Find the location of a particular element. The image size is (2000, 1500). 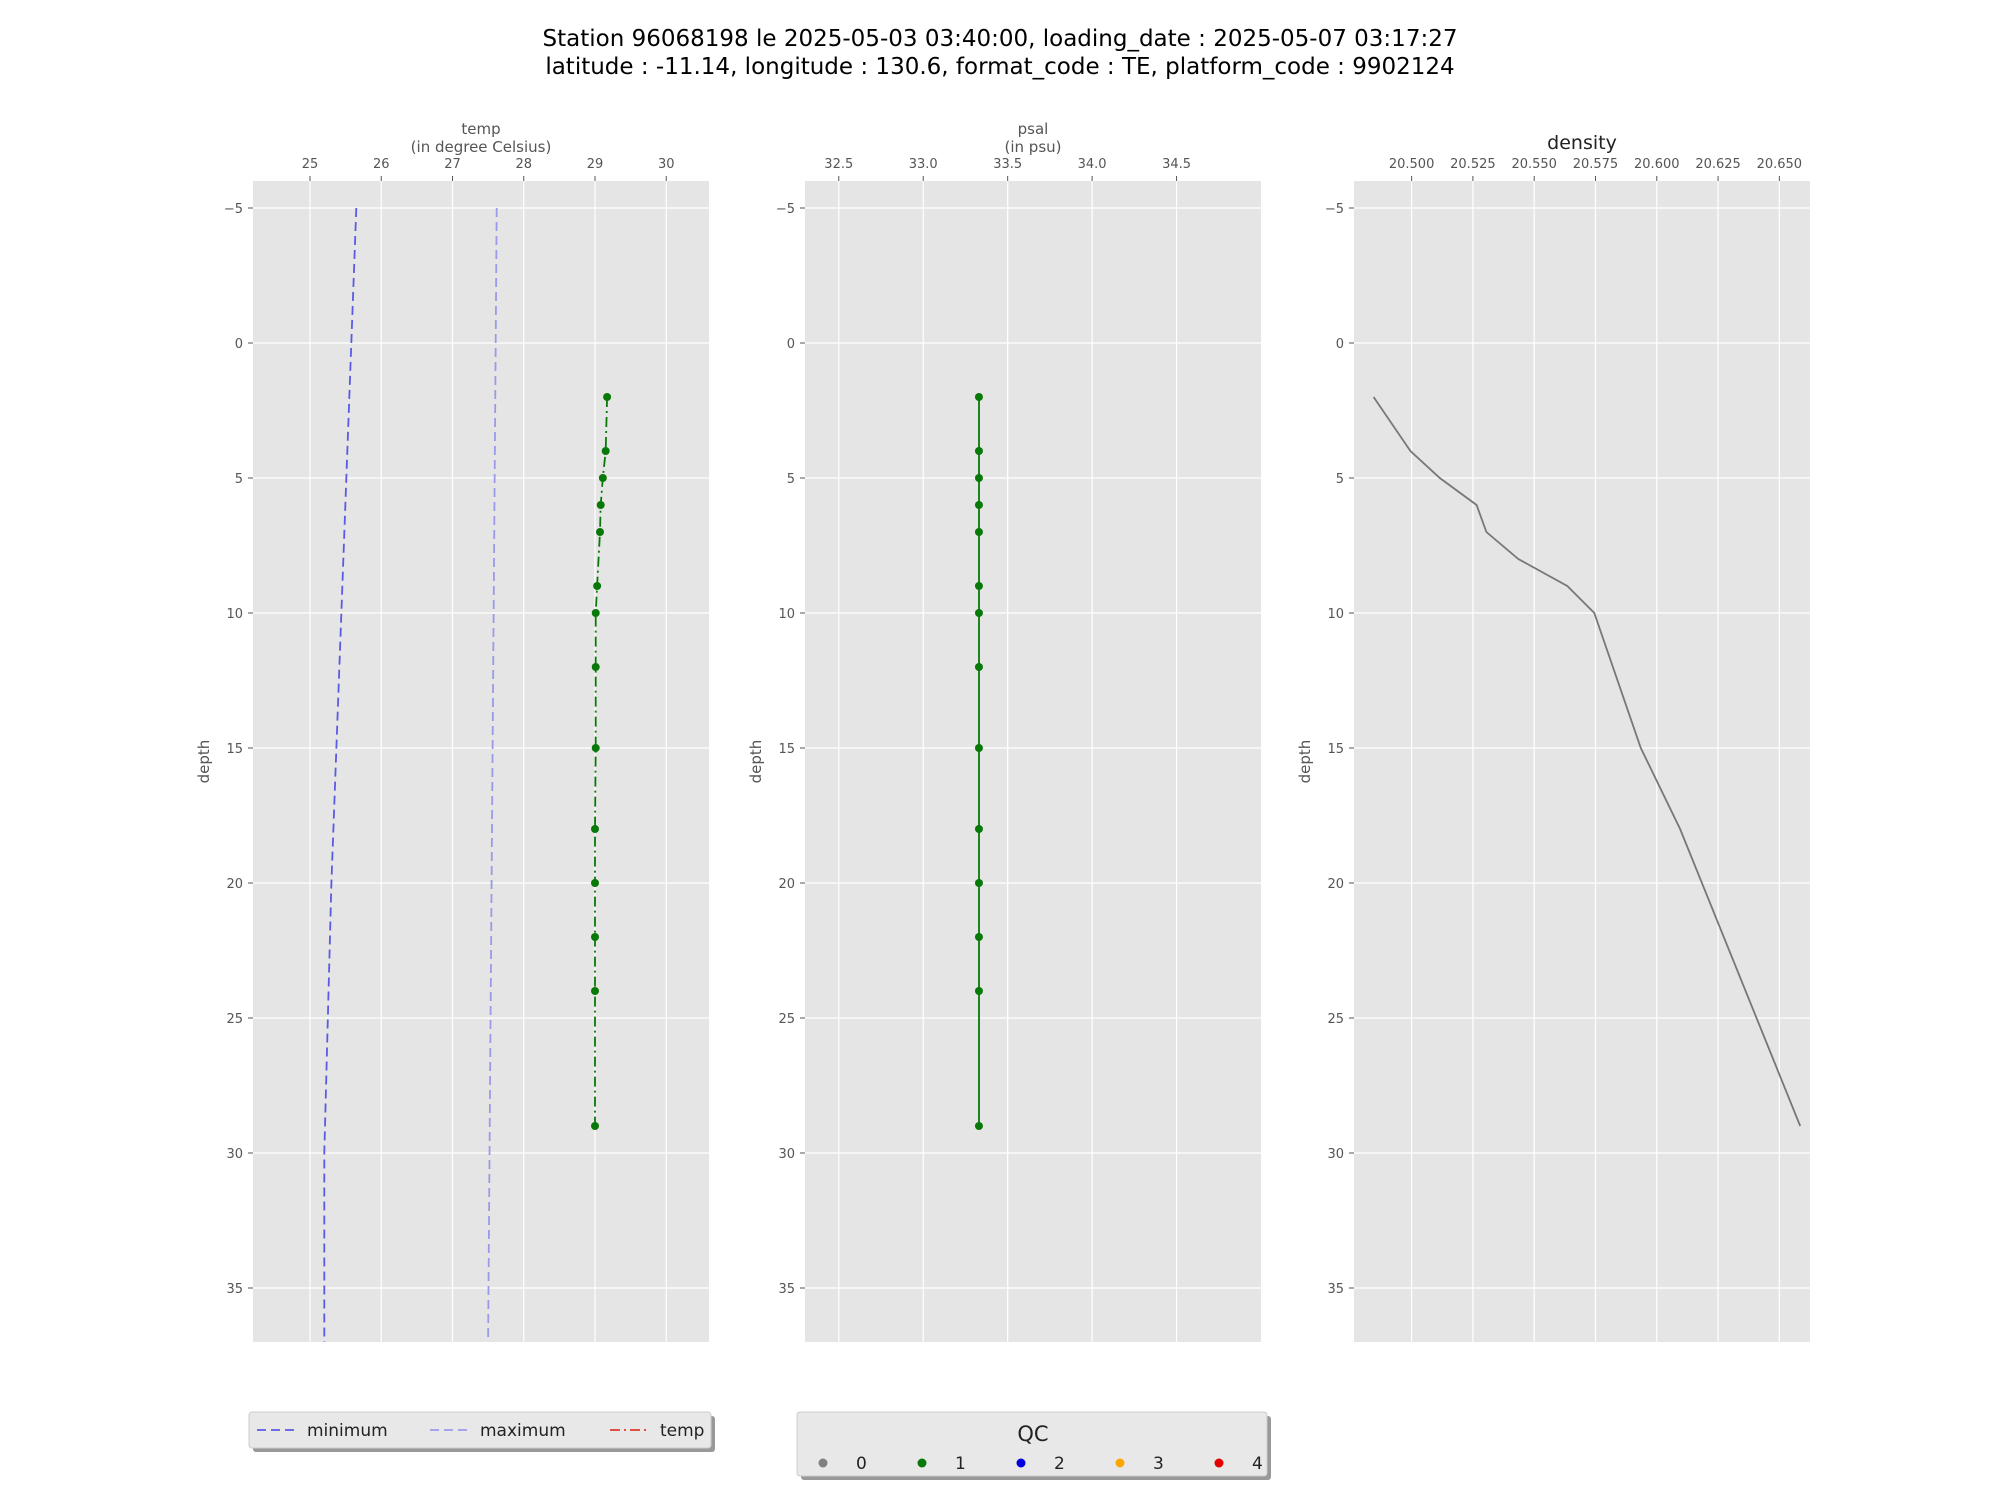

x-tick-label: 30 is located at coordinates (666, 164).